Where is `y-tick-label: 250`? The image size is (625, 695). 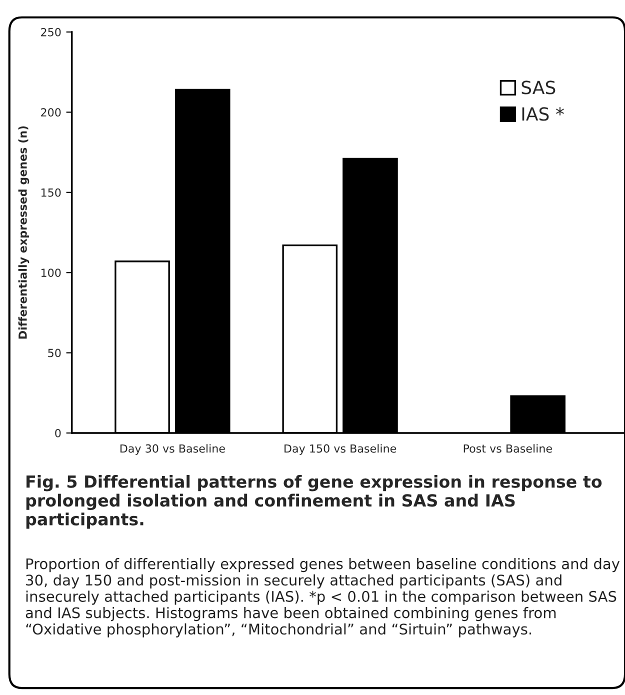 y-tick-label: 250 is located at coordinates (51, 32).